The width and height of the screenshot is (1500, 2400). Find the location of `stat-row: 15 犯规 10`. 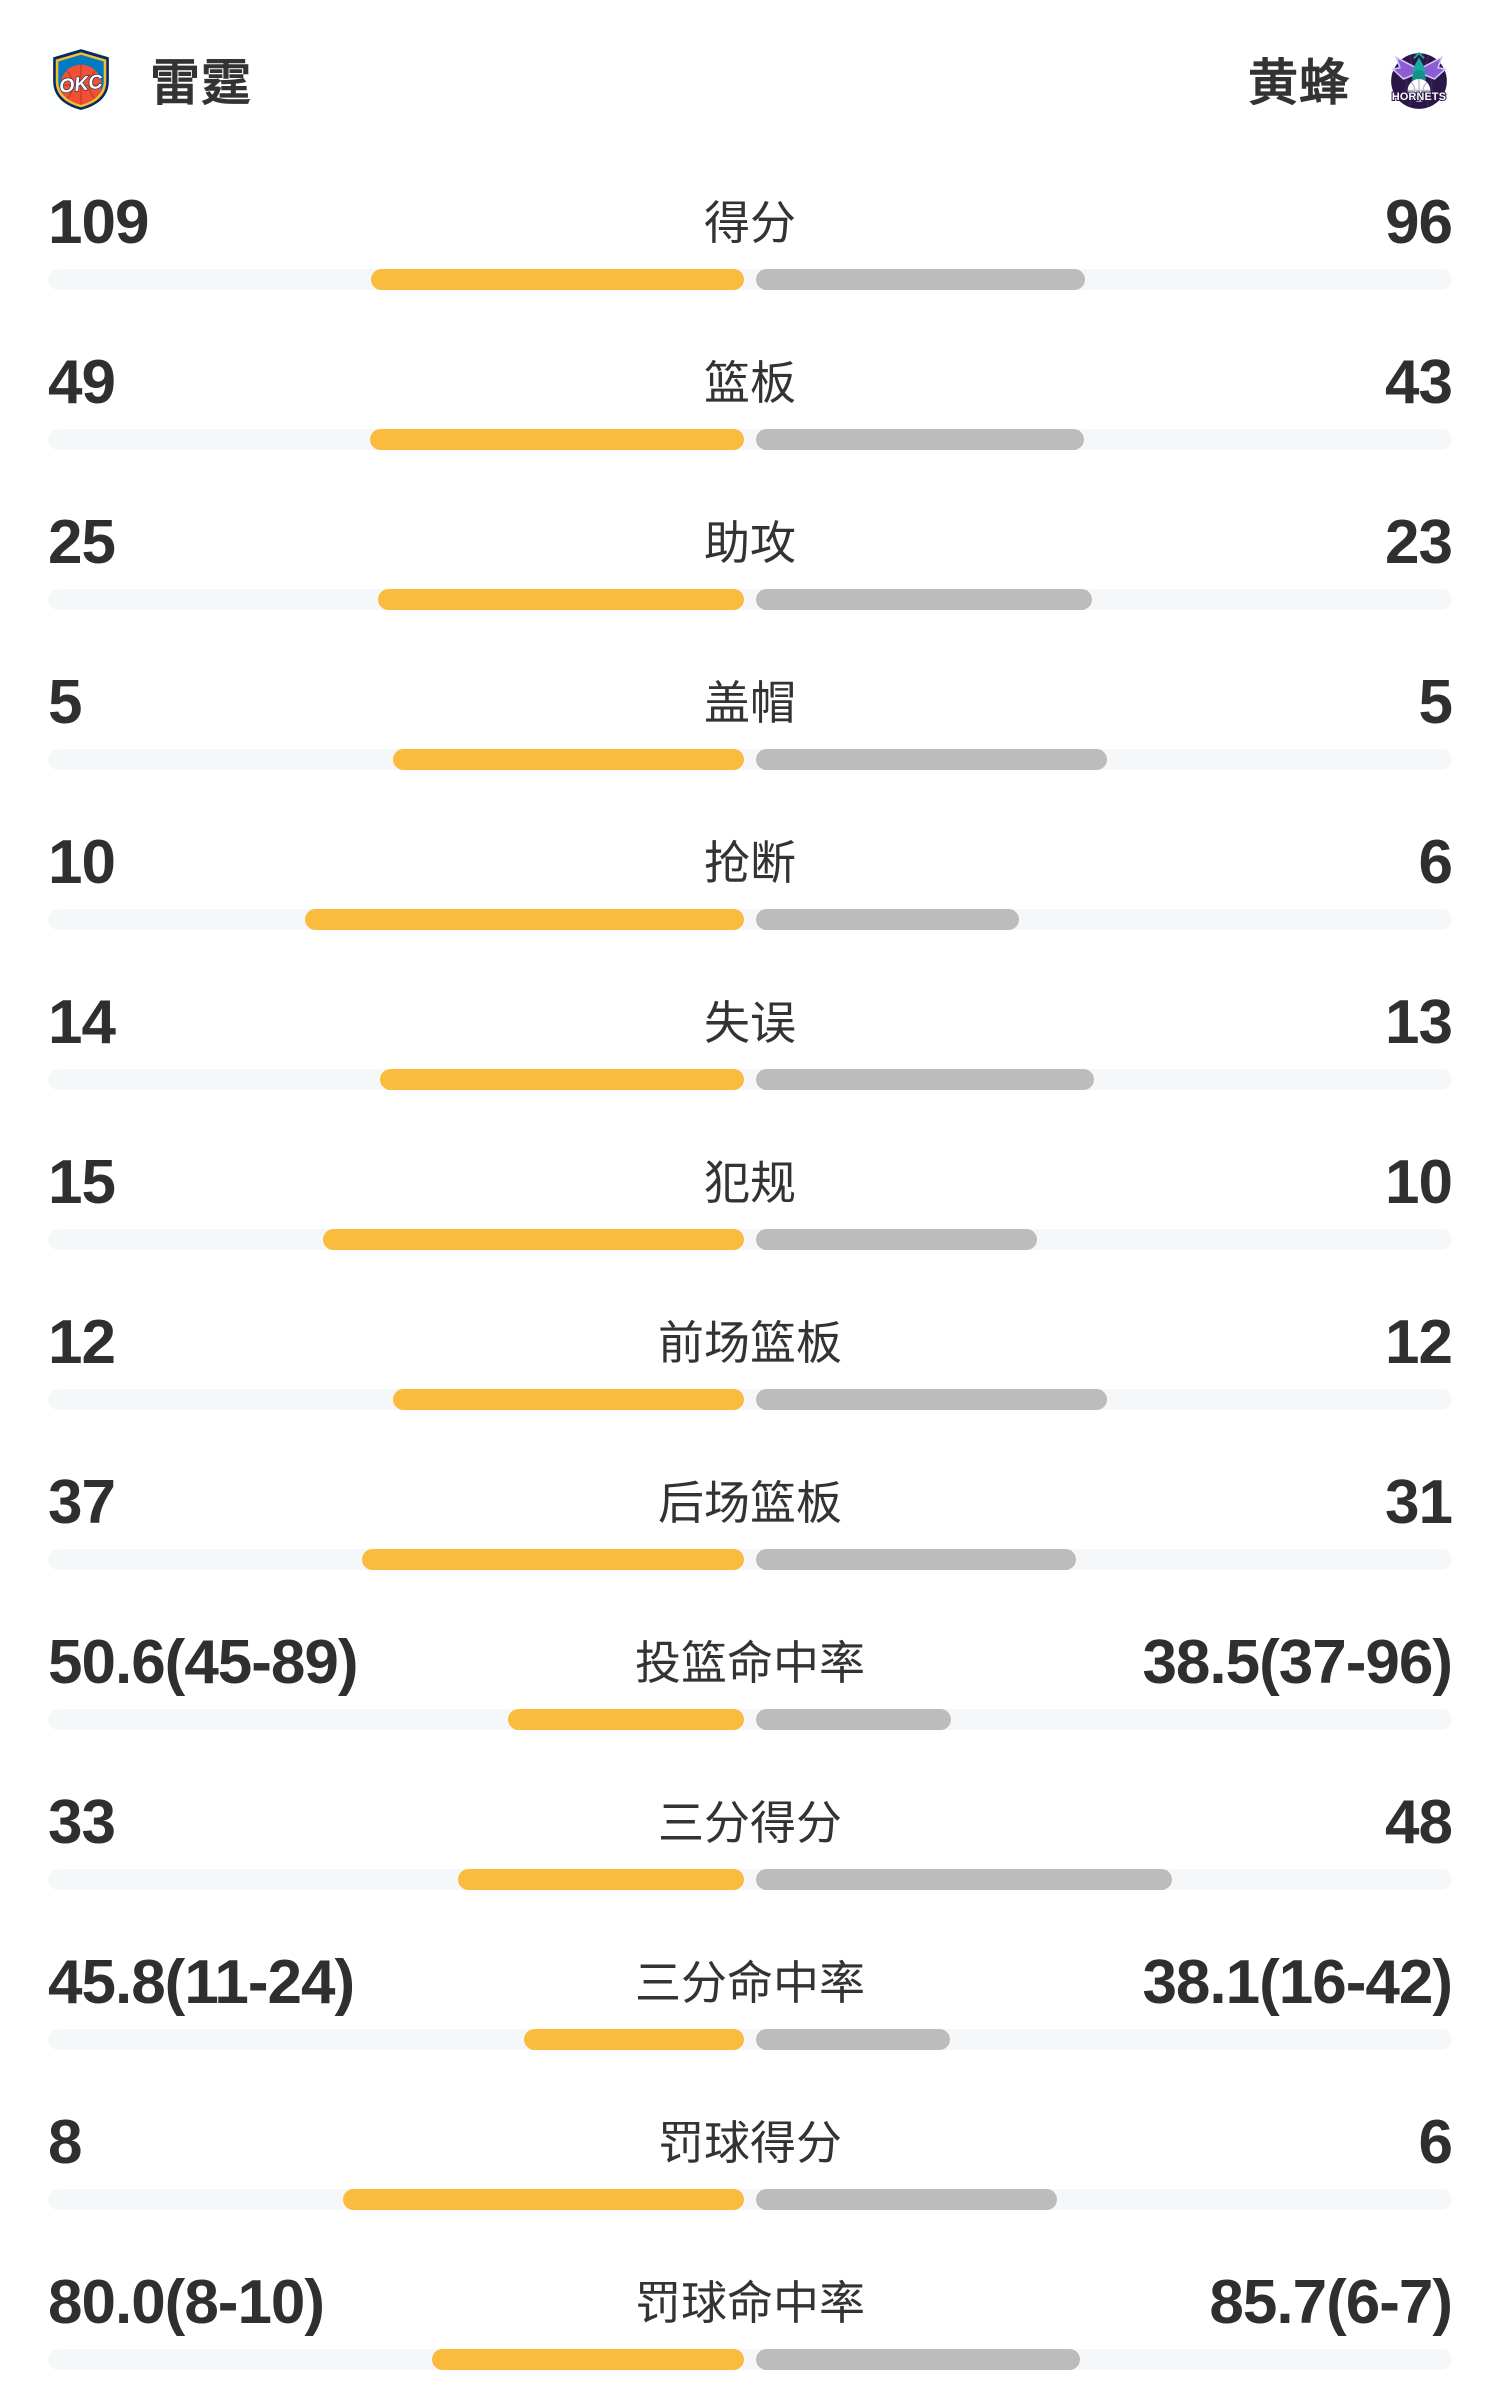

stat-row: 15 犯规 10 is located at coordinates (750, 1229).